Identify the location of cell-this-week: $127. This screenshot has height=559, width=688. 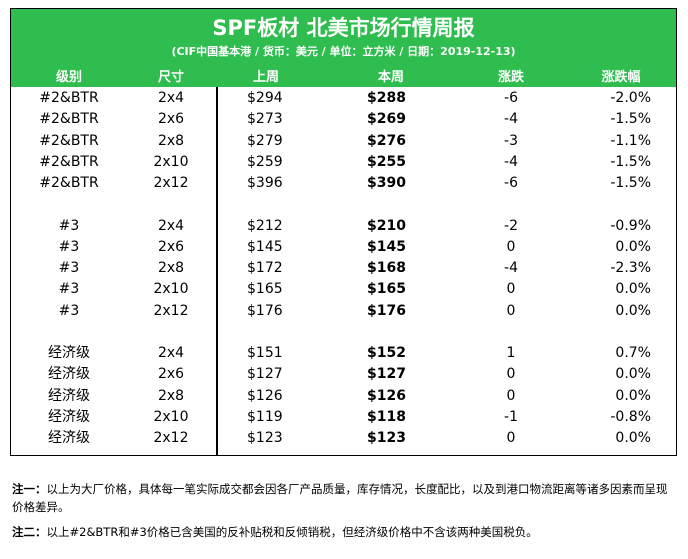
(386, 374).